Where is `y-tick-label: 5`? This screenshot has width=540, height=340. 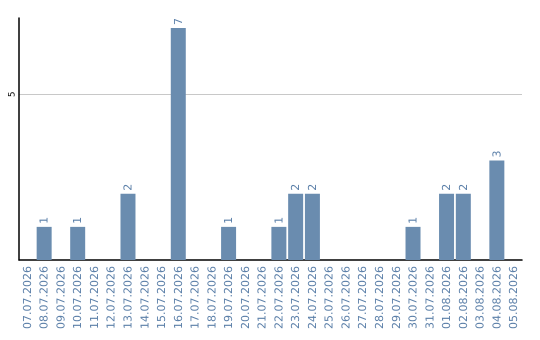 y-tick-label: 5 is located at coordinates (13, 94).